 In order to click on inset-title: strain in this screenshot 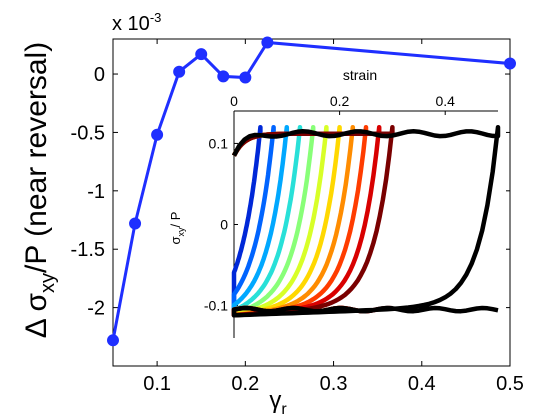, I will do `click(360, 75)`.